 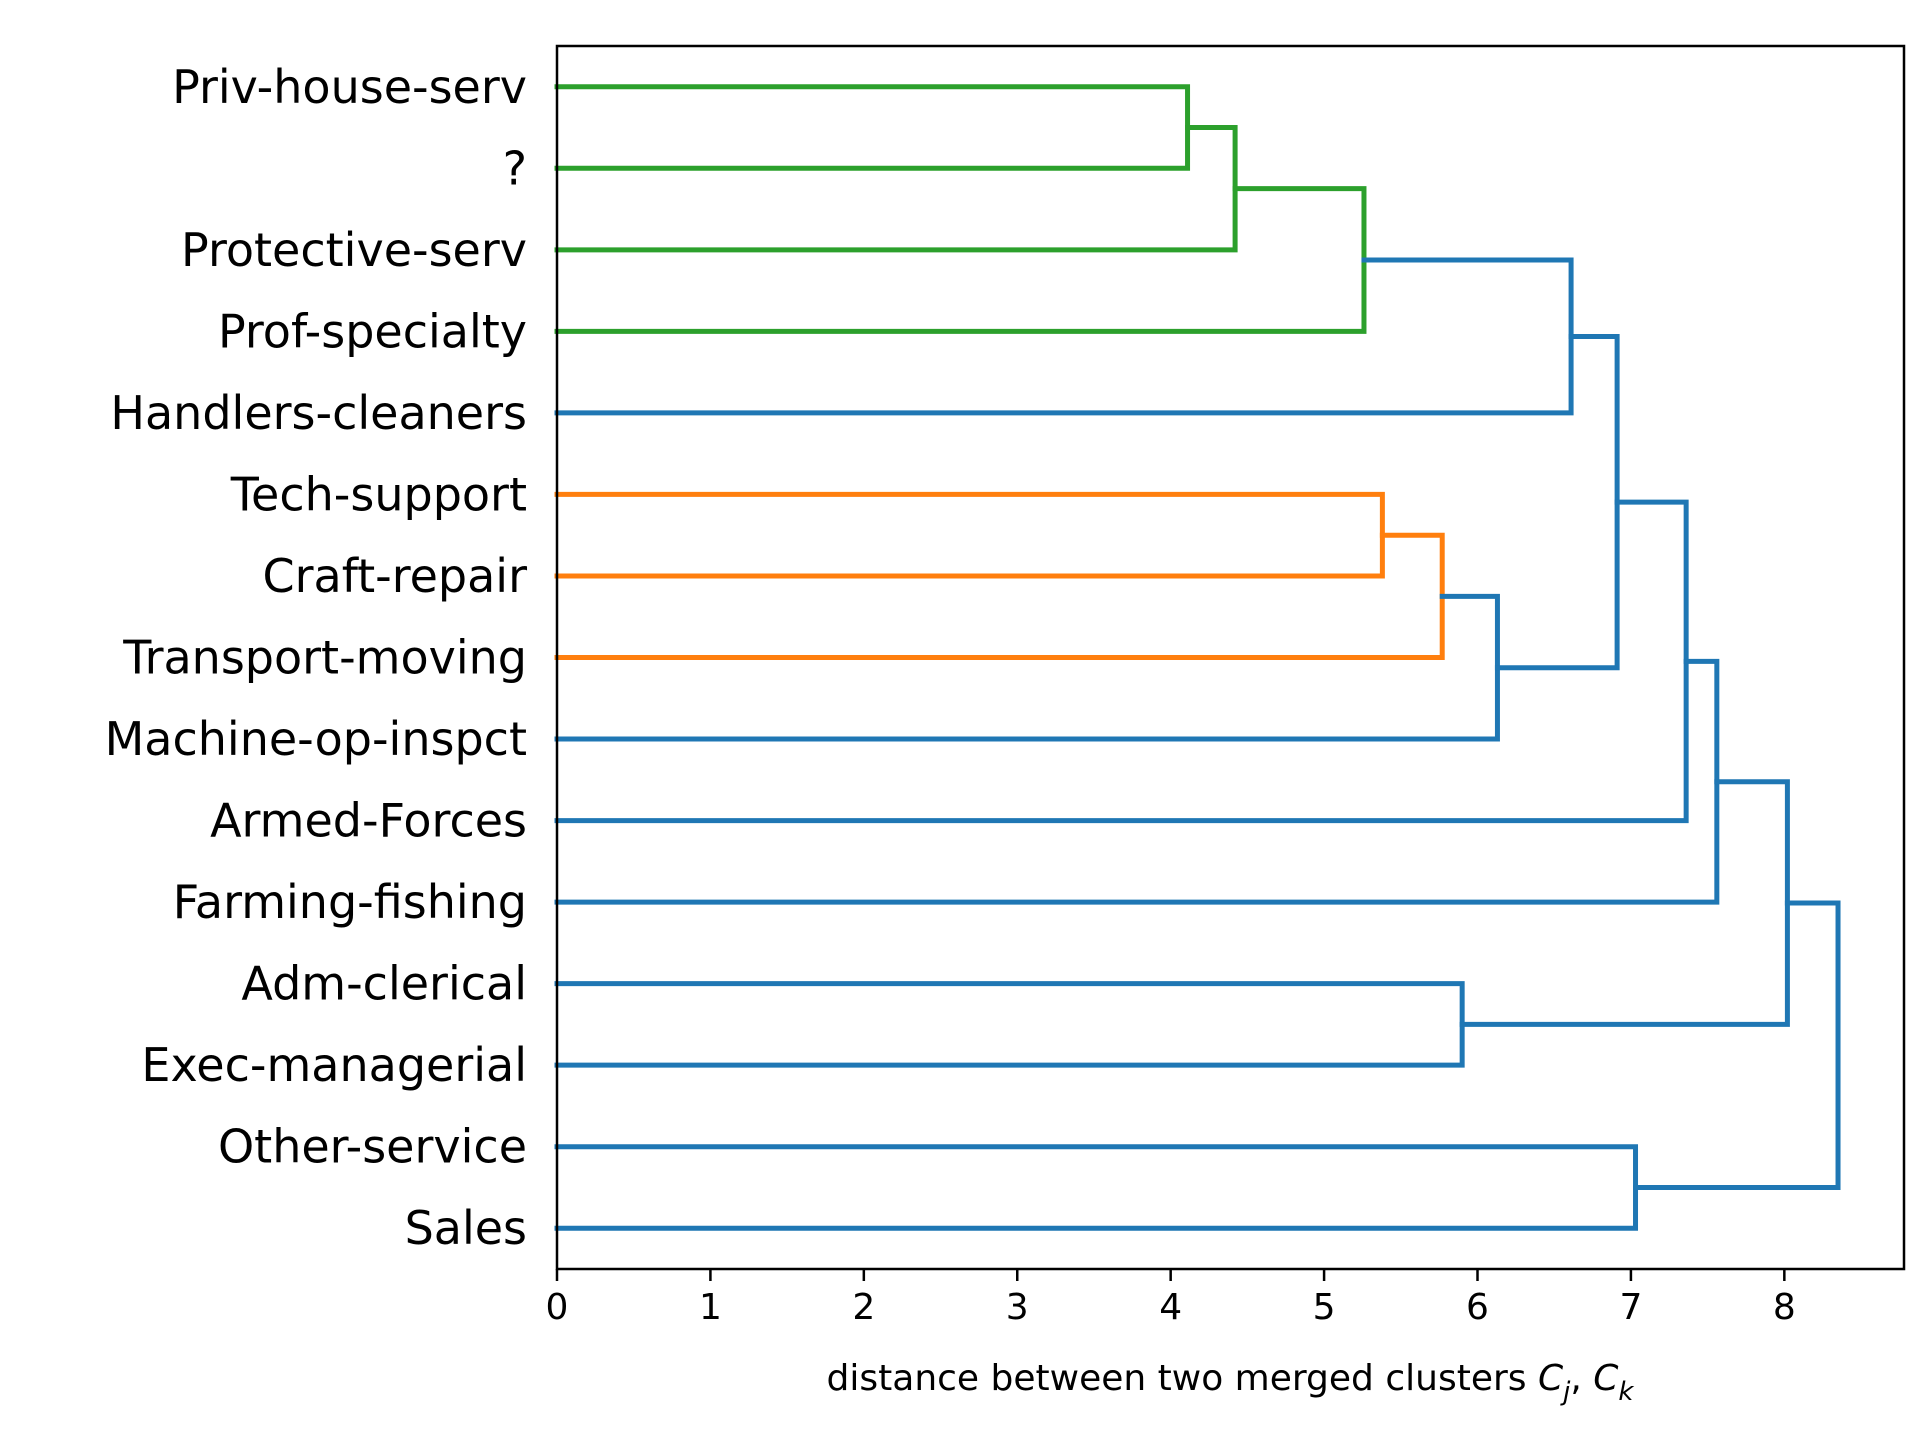 What do you see at coordinates (384, 984) in the screenshot?
I see `leaf-label-11: Adm-clerical` at bounding box center [384, 984].